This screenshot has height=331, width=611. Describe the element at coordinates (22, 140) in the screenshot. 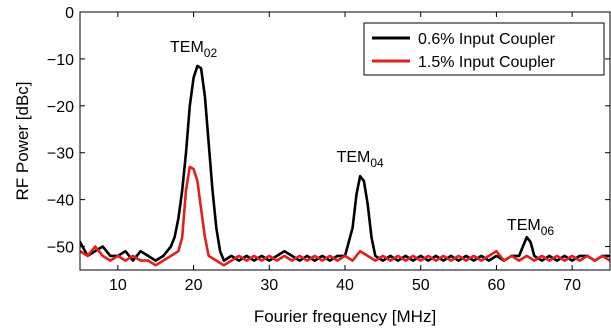

I see `y-axis-label: RF Power [dBc]` at that location.